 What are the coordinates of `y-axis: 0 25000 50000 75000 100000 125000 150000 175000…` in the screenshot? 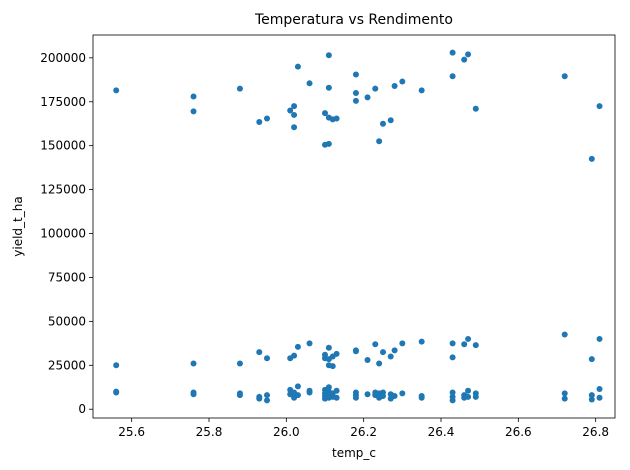 It's located at (66, 233).